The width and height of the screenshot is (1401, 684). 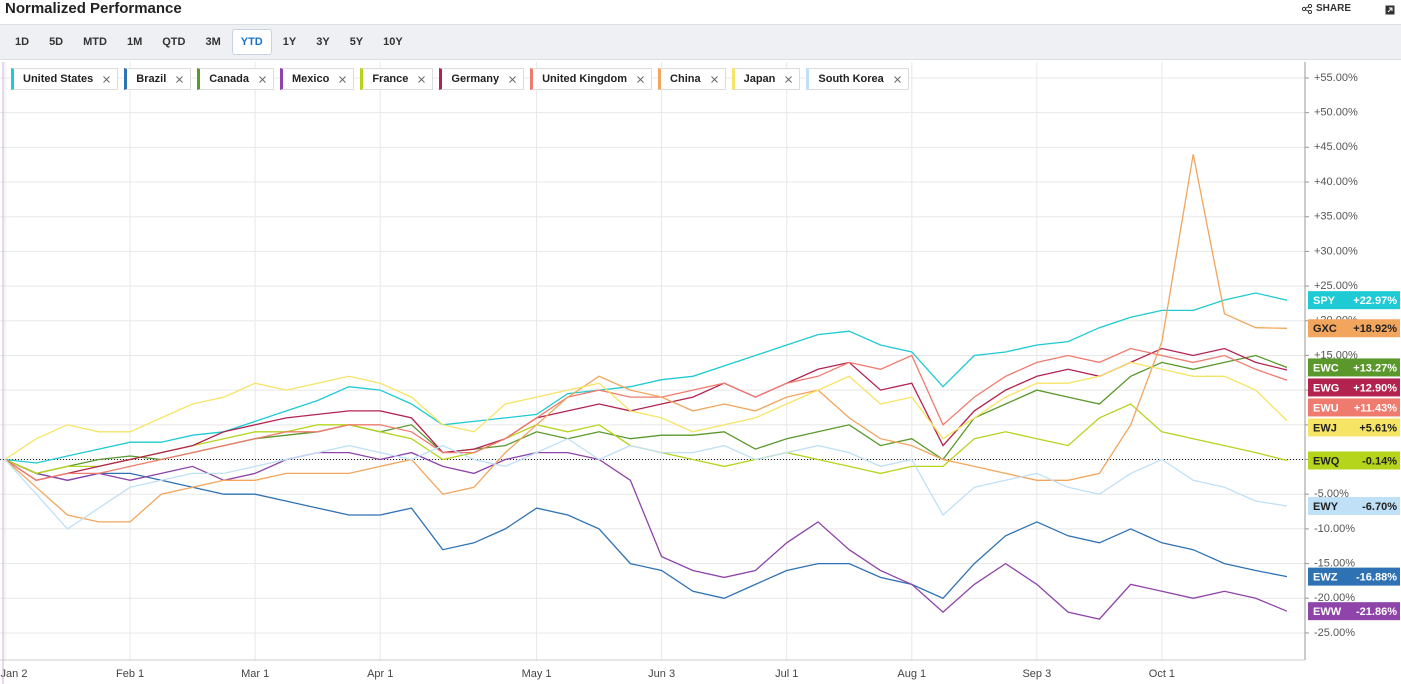 What do you see at coordinates (151, 79) in the screenshot?
I see `legend-label: Brazil` at bounding box center [151, 79].